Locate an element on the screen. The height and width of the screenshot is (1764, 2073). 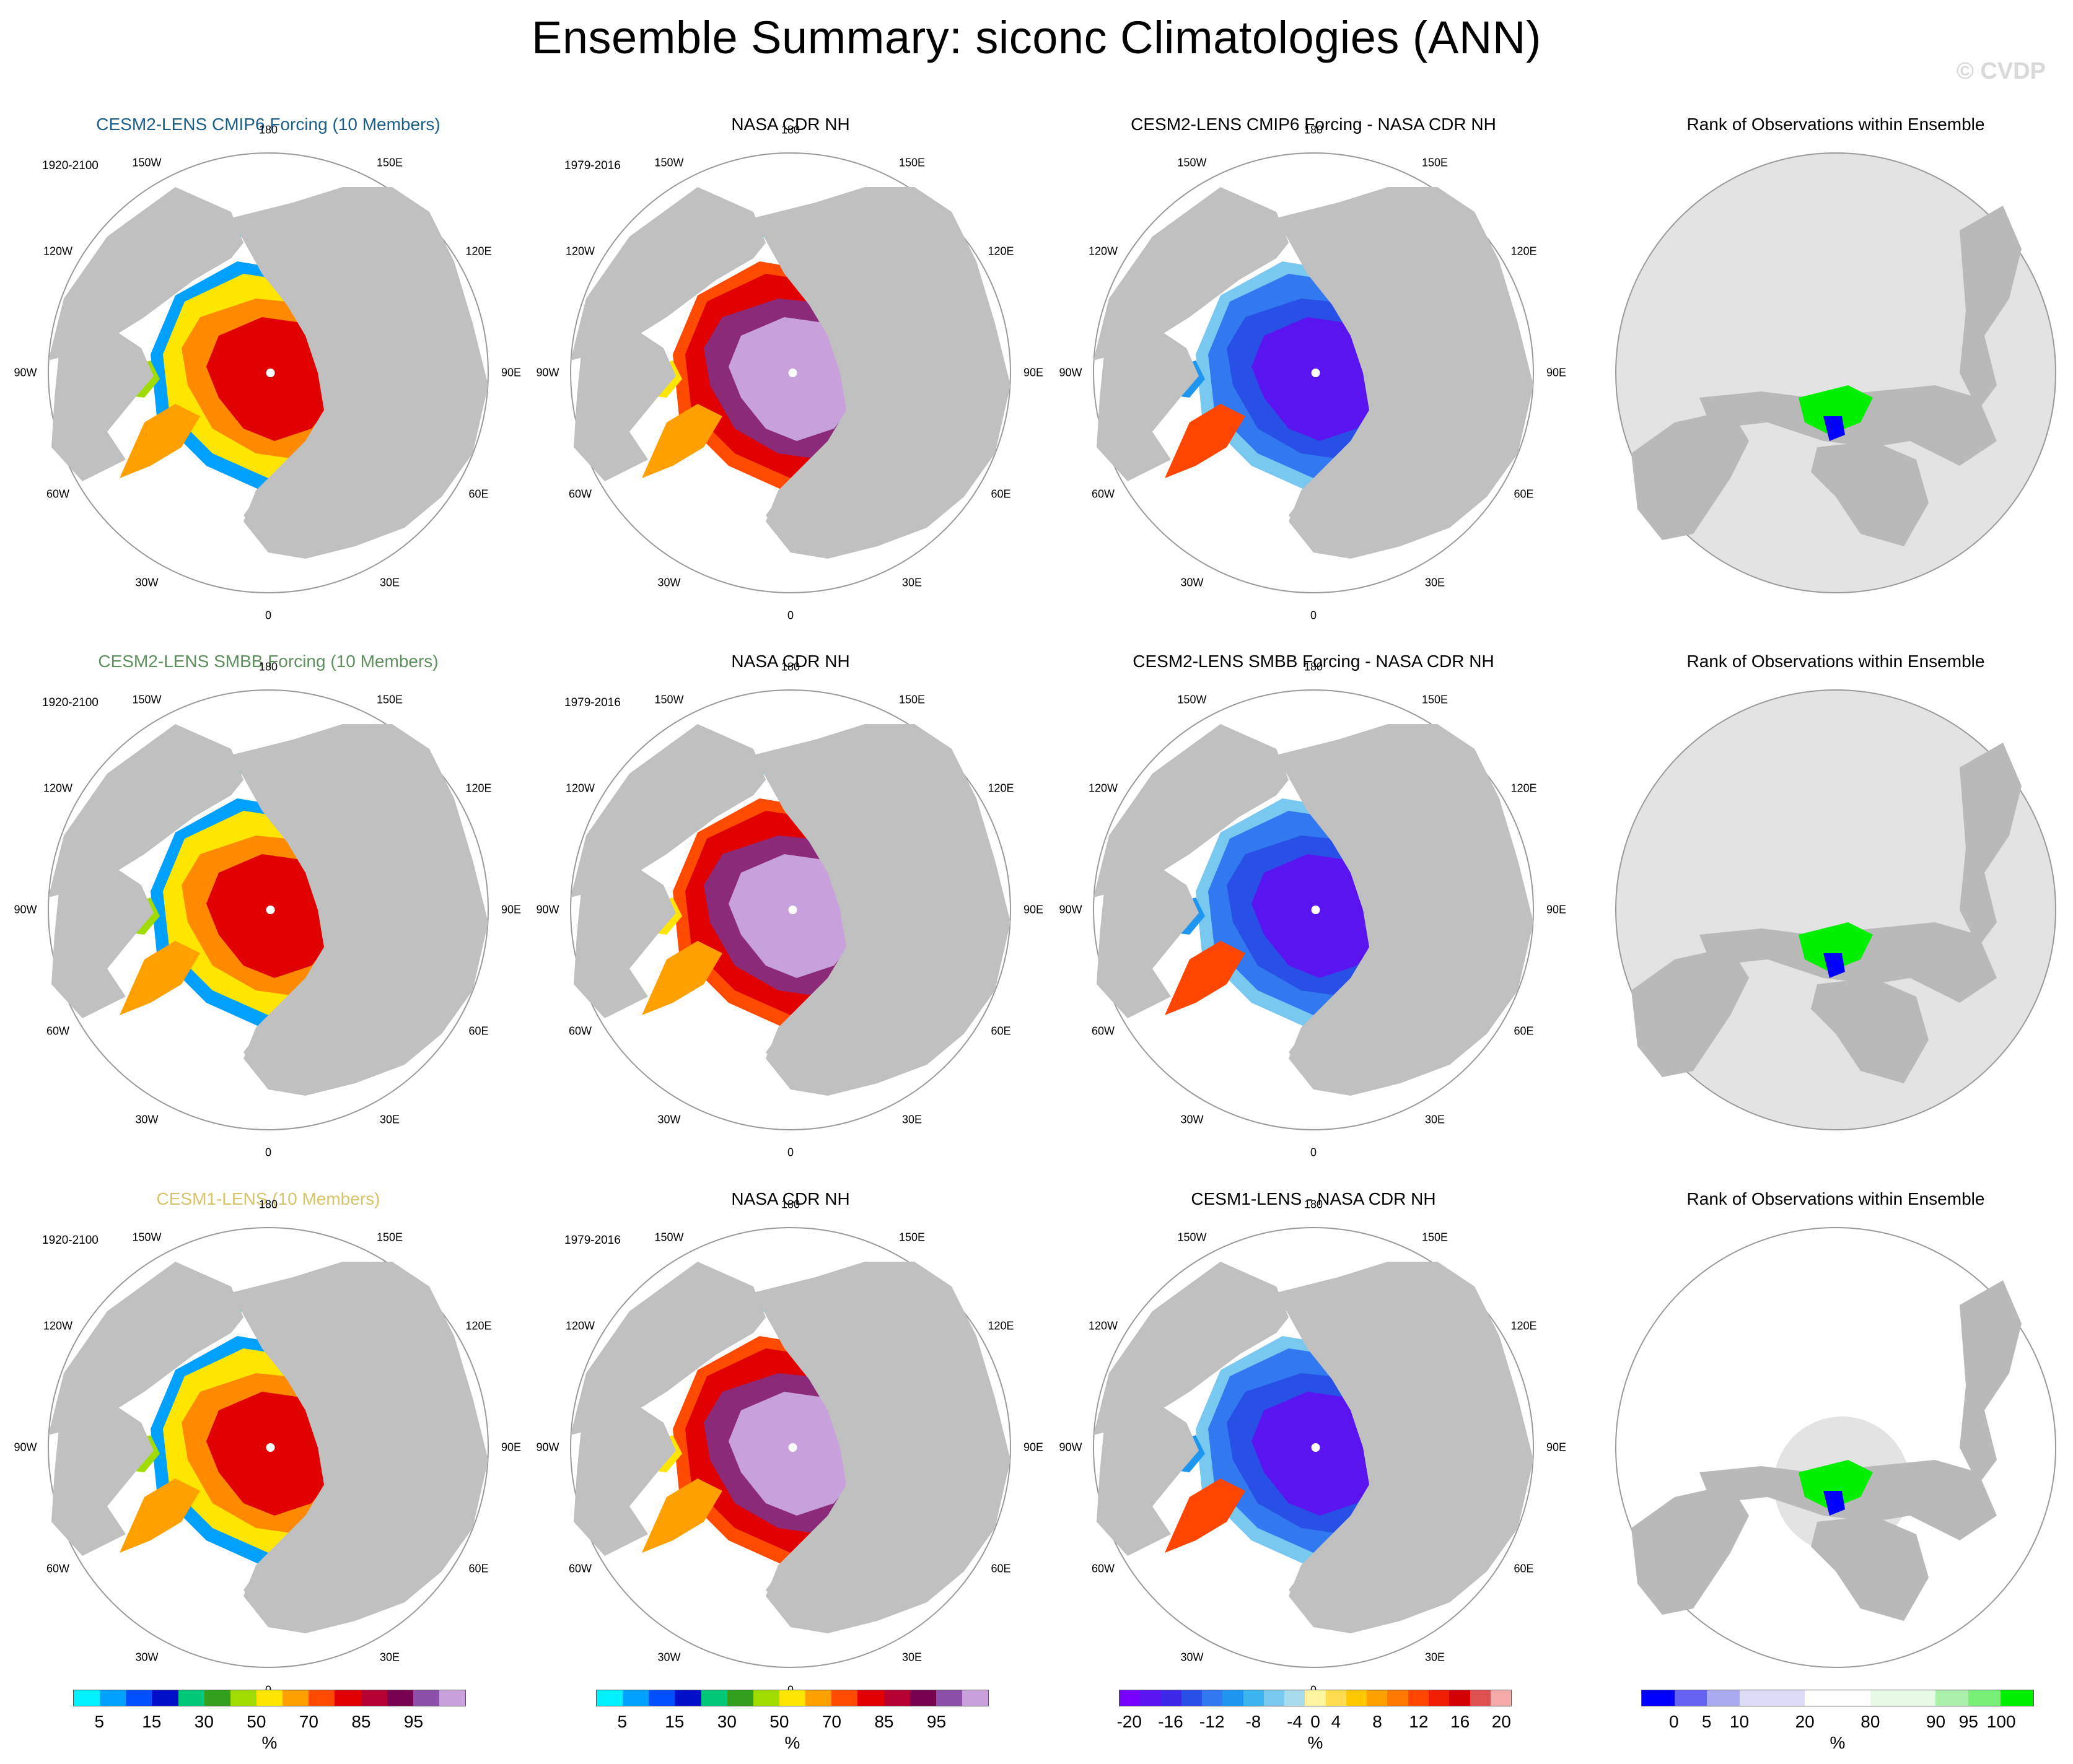
colorbar-tick-label: 4 is located at coordinates (1336, 1721).